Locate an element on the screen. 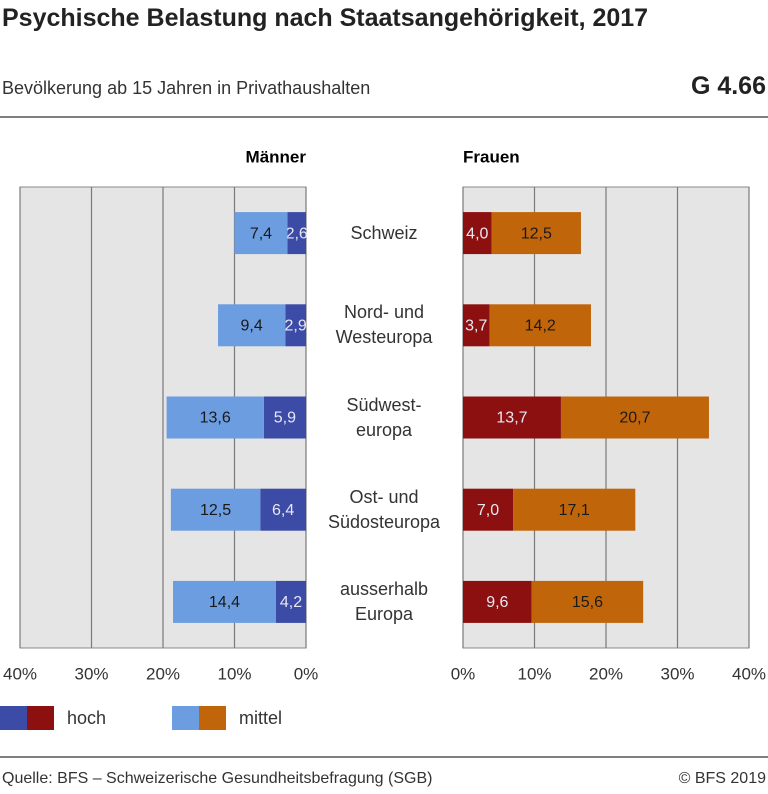 This screenshot has height=794, width=768. value-label: 6,4 is located at coordinates (283, 510).